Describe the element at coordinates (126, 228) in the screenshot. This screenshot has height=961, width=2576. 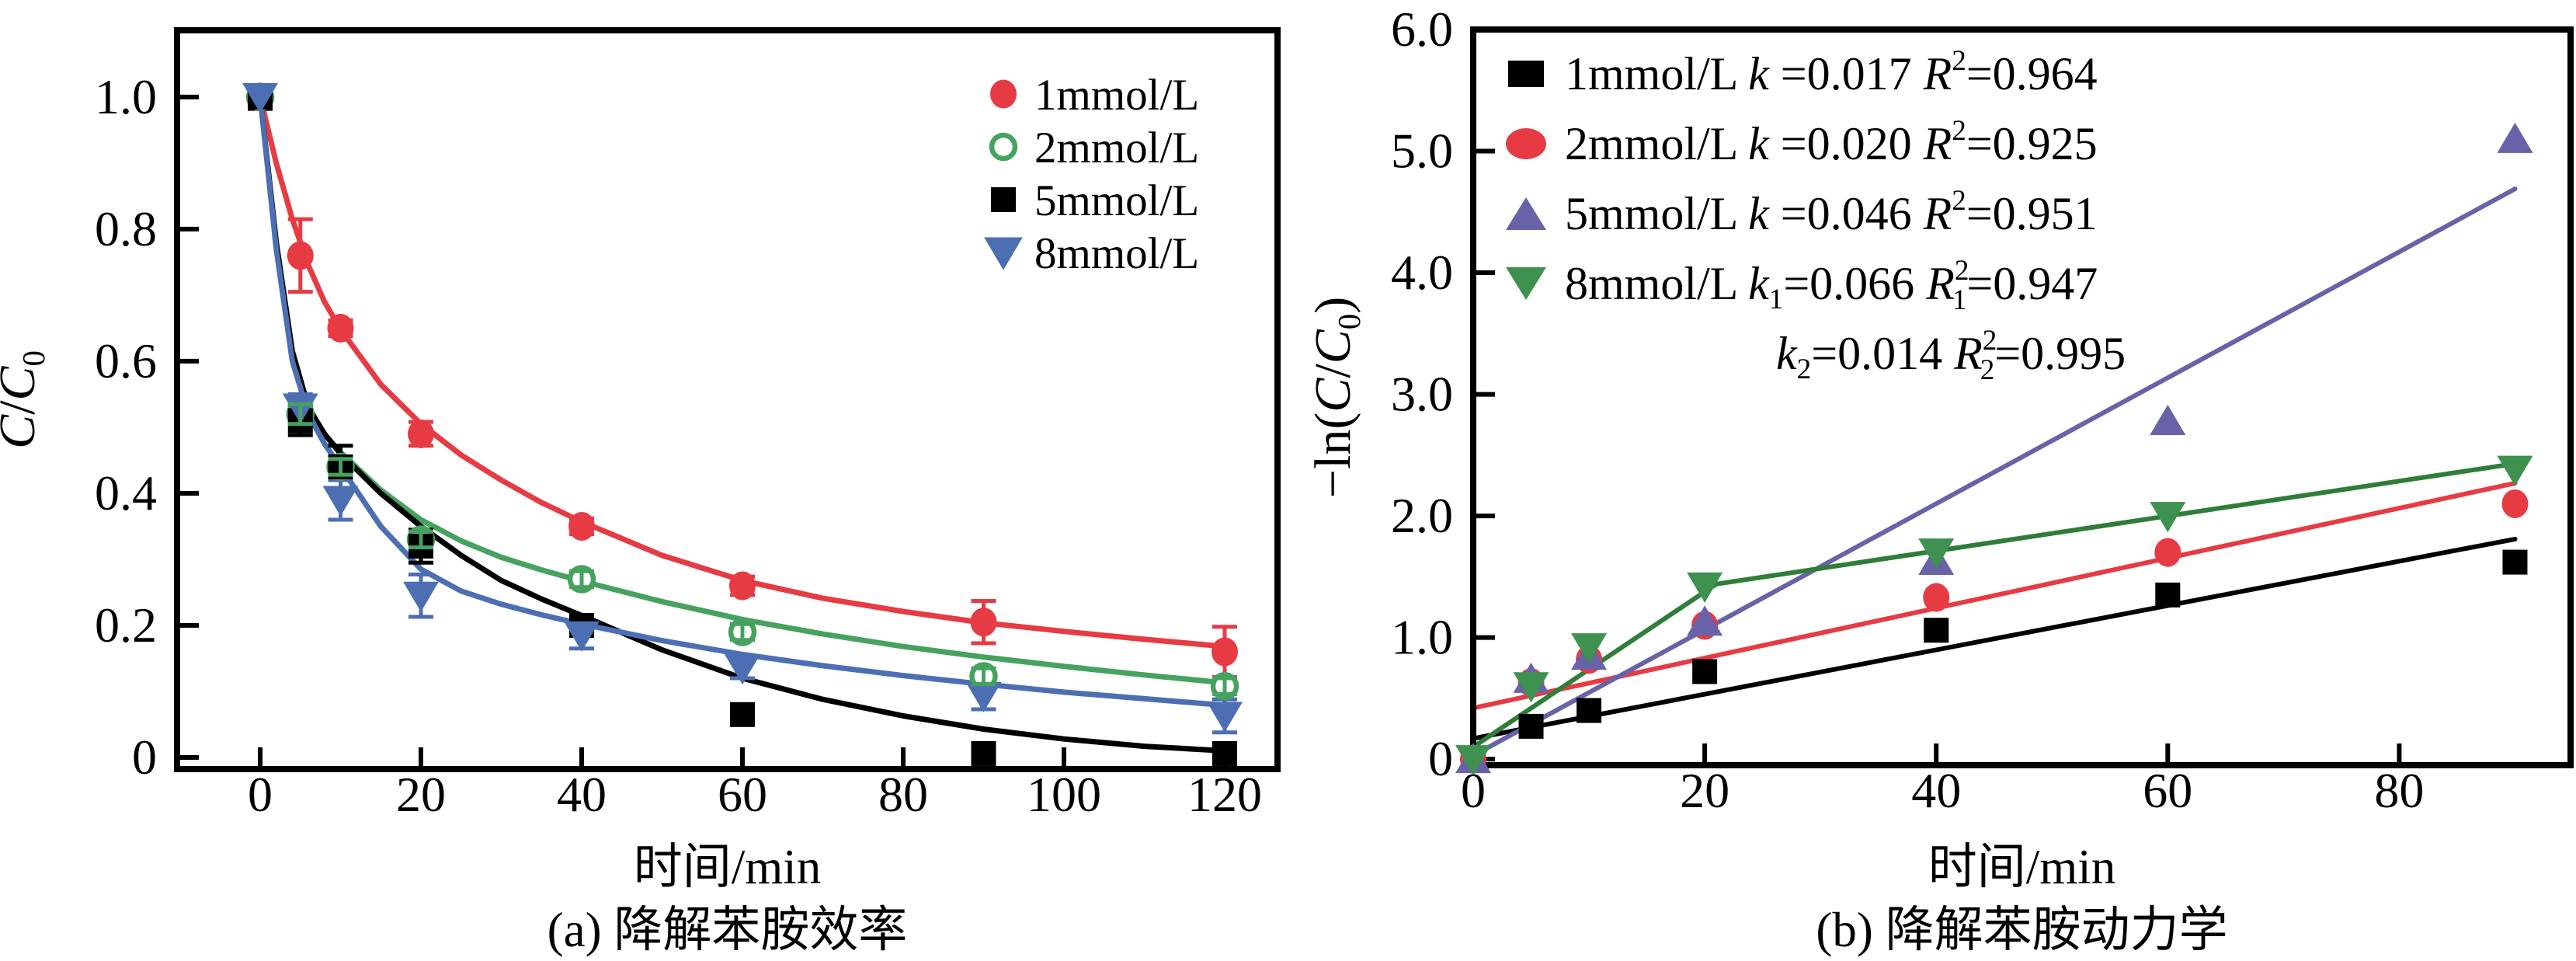
I see `y-tick-label: 0.8` at that location.